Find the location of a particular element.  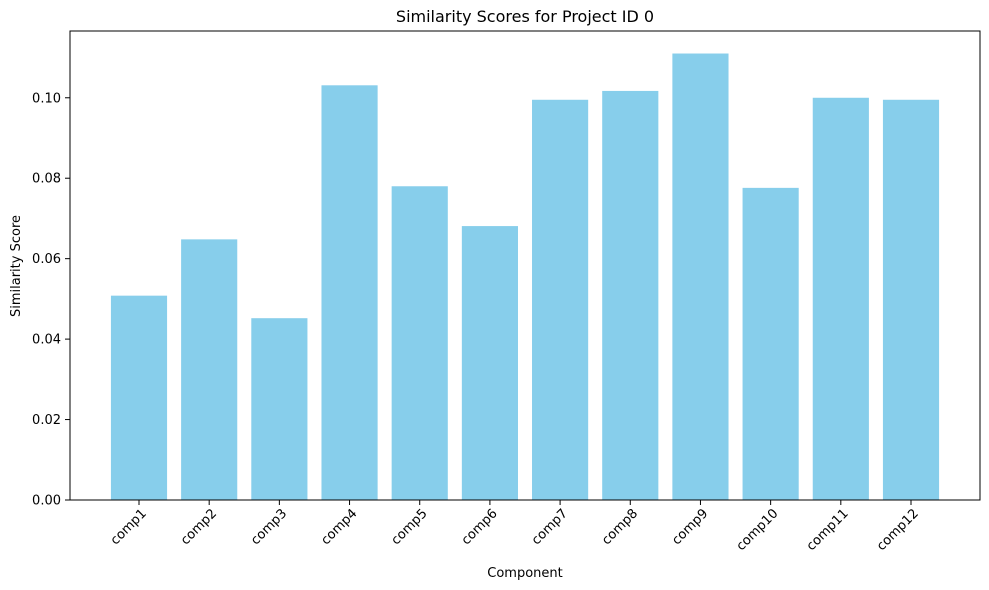

y-tick-label: 0.02 is located at coordinates (46, 420).